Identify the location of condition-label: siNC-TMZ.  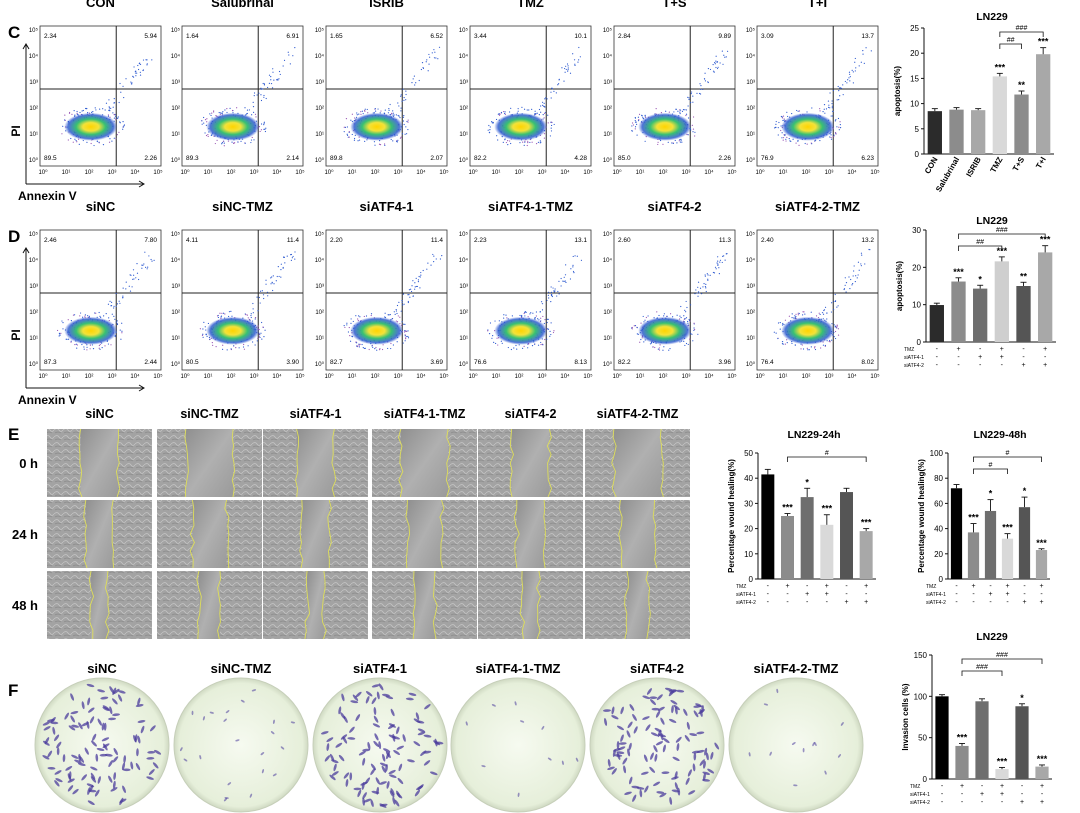
(209, 414).